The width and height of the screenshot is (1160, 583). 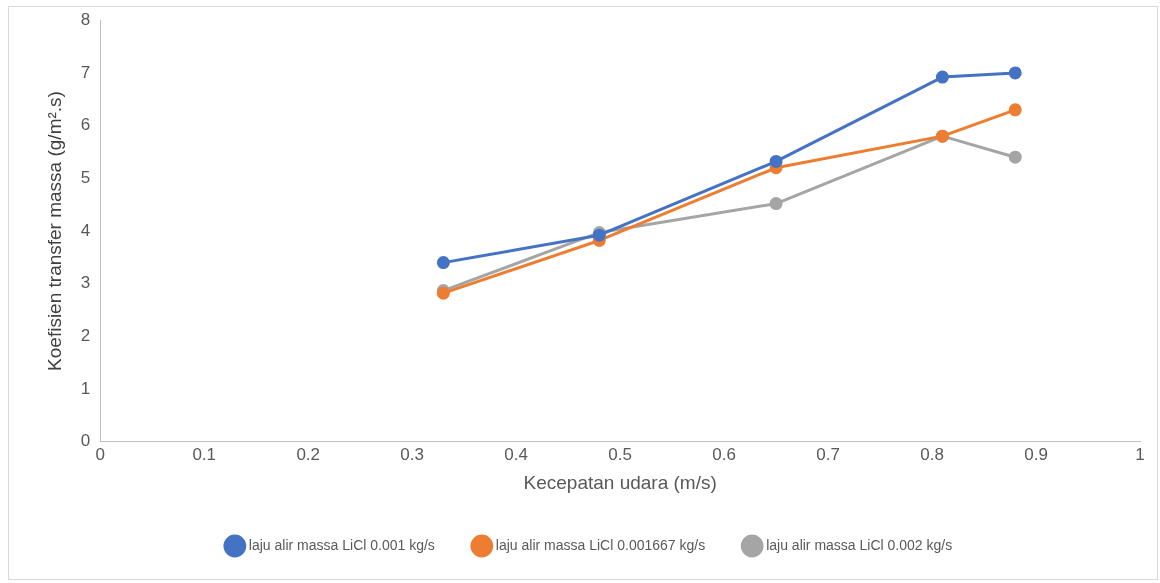 What do you see at coordinates (412, 454) in the screenshot?
I see `x-tick-label: 0.3` at bounding box center [412, 454].